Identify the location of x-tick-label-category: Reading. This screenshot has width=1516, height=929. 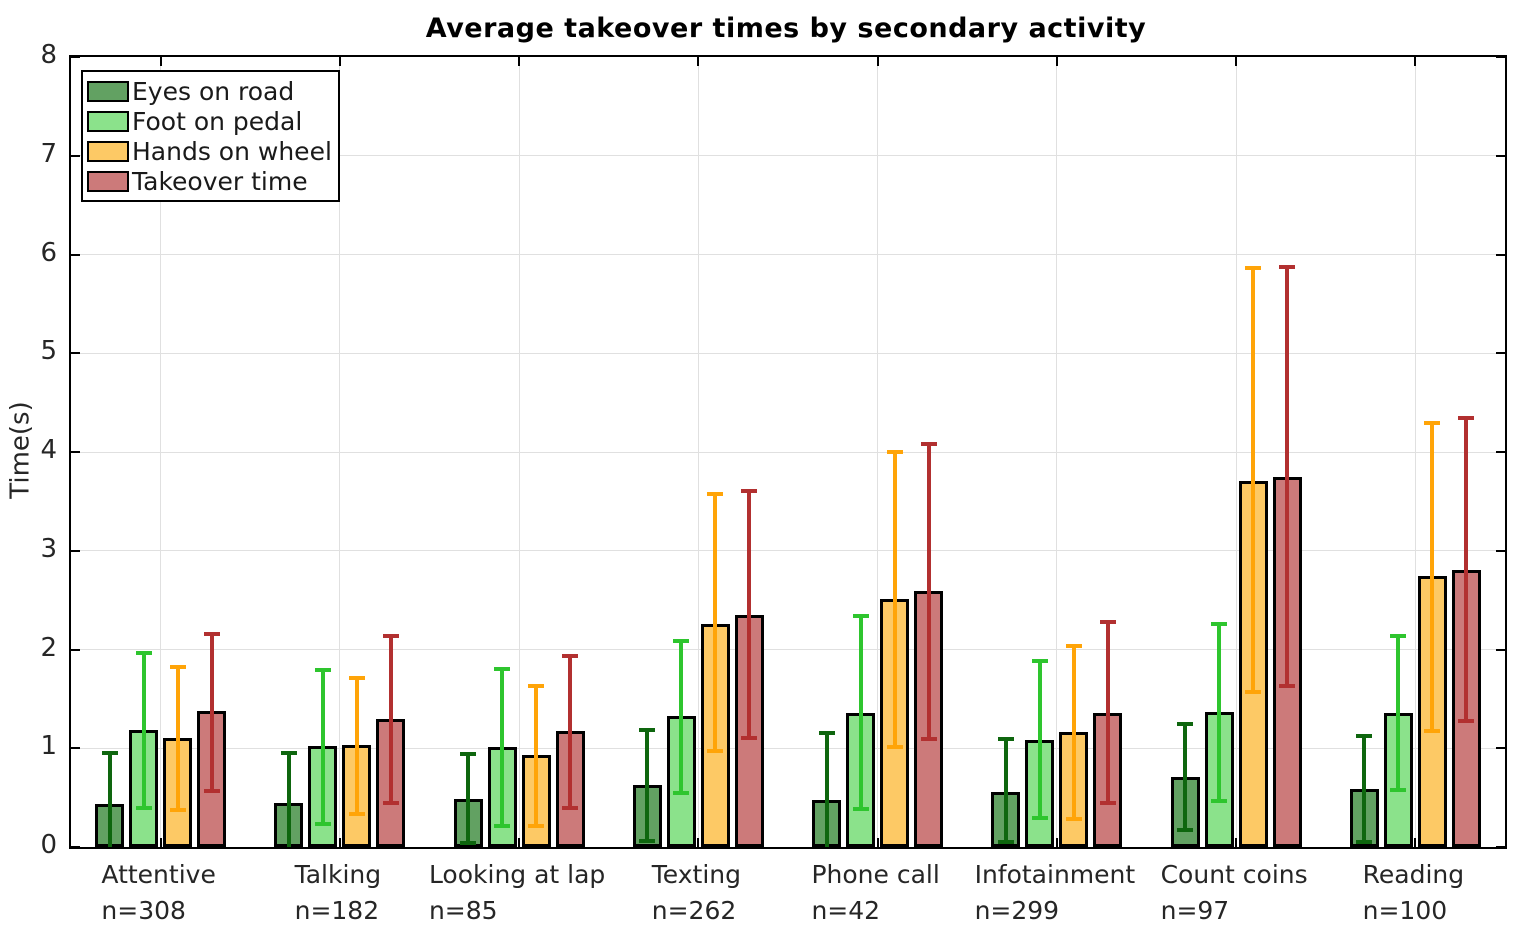
(1413, 874).